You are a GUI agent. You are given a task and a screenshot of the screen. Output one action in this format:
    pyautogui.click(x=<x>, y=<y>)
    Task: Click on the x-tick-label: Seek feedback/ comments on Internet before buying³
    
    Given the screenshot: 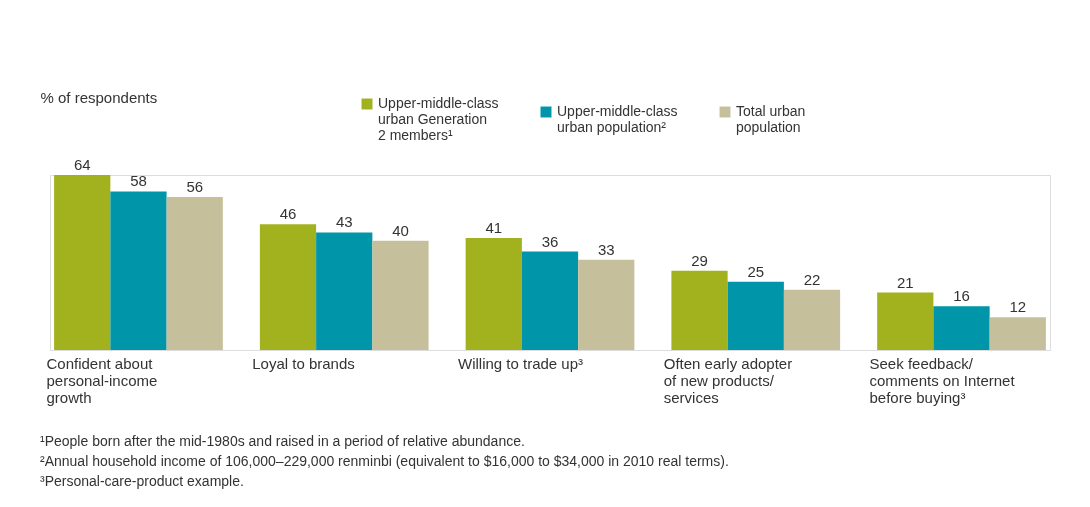 What is the action you would take?
    pyautogui.click(x=942, y=380)
    